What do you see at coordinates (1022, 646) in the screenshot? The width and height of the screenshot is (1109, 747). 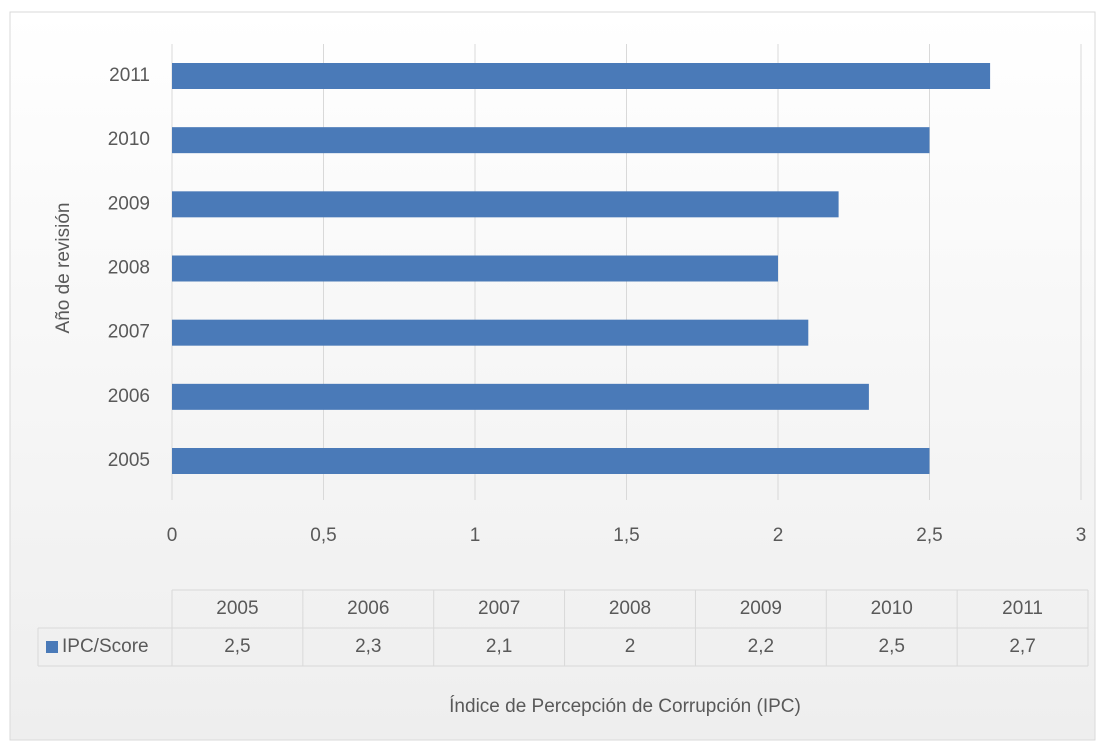 I see `table-value: 2,7` at bounding box center [1022, 646].